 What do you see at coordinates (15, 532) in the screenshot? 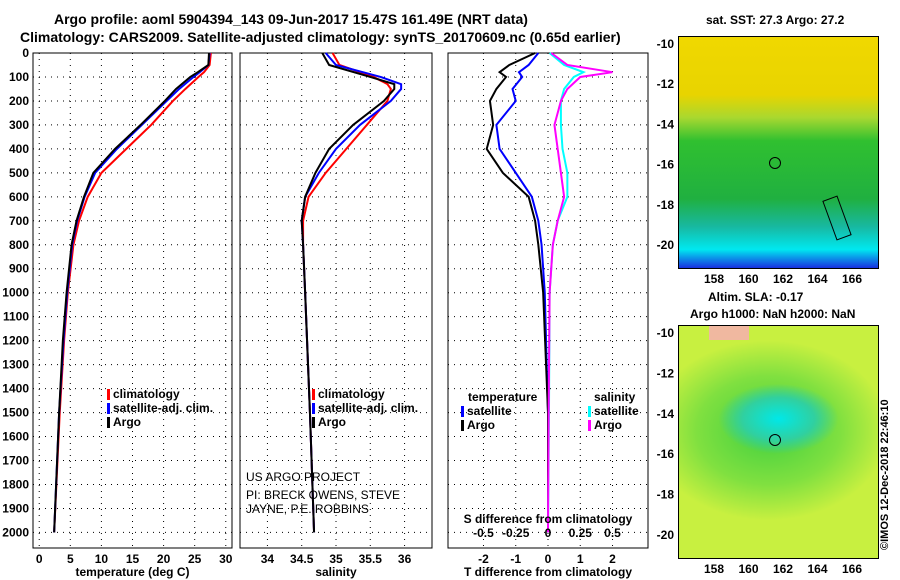
I see `y-tick-label: 2000` at bounding box center [15, 532].